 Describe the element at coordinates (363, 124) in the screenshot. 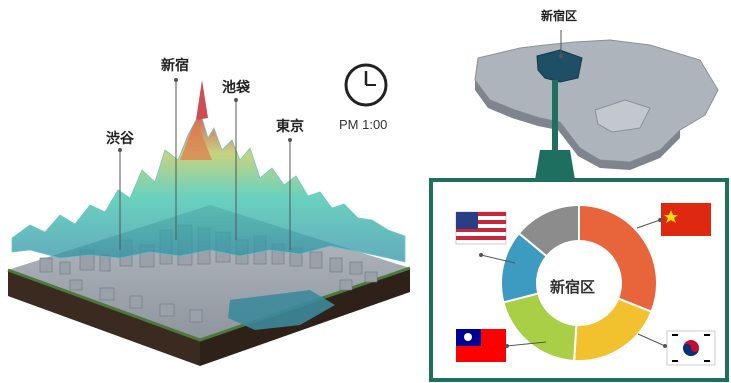

I see `clock-time: PM 1:00` at that location.